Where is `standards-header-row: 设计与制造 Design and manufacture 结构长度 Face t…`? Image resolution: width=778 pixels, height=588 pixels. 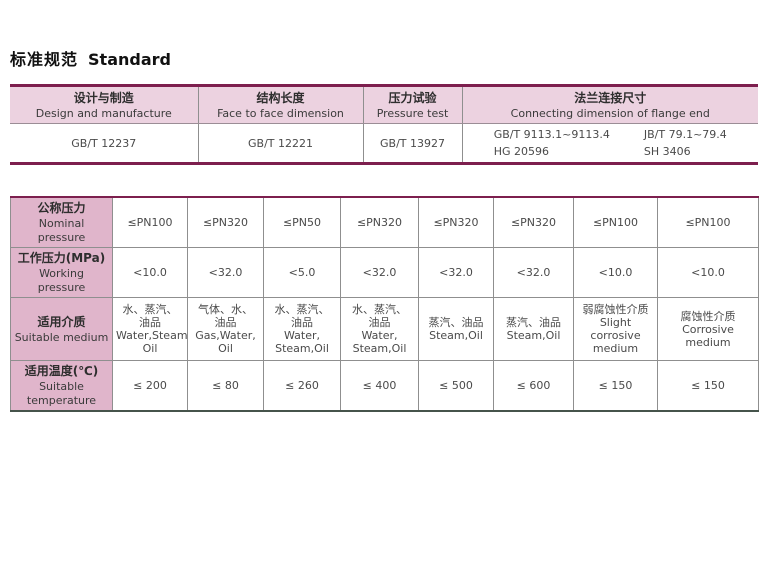
standards-header-row: 设计与制造 Design and manufacture 结构长度 Face t… is located at coordinates (384, 104).